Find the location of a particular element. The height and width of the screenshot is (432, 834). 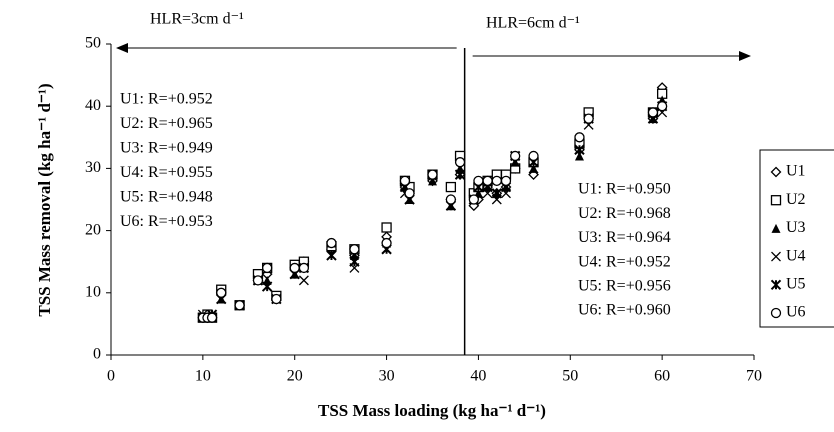

correlation-note: U5: R=+0.956 is located at coordinates (624, 285).